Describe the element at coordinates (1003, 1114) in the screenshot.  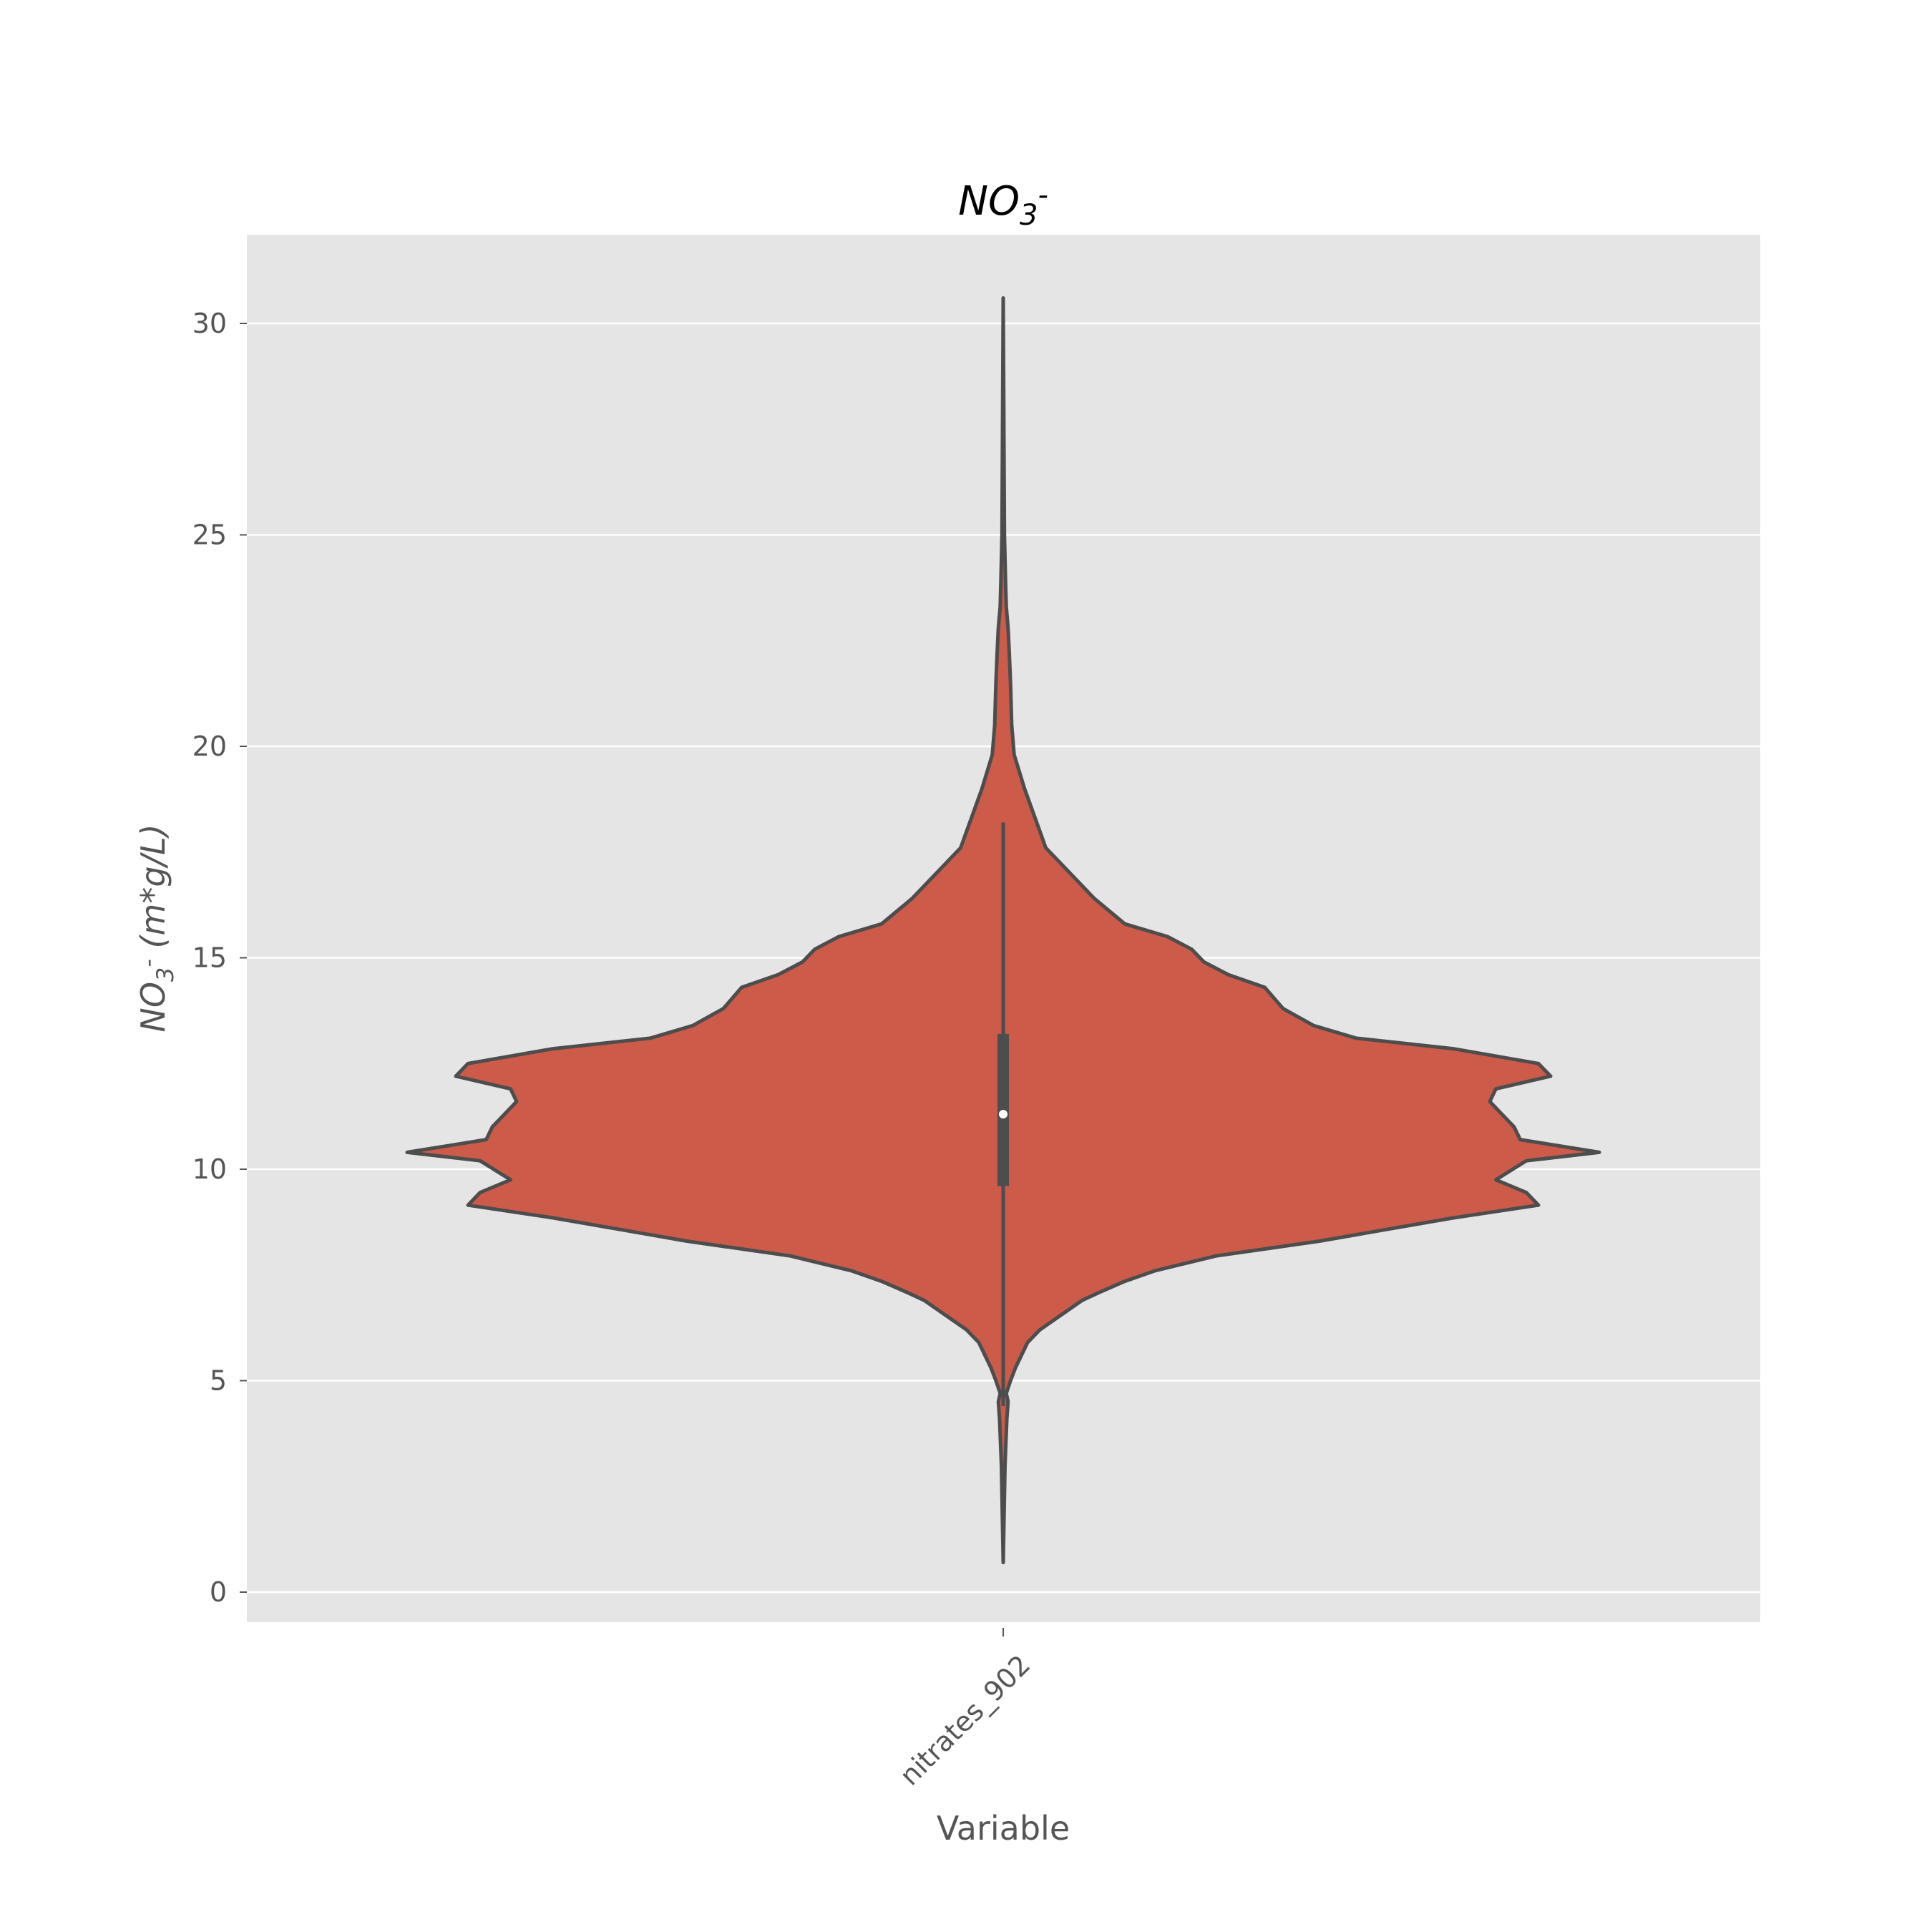
I see `violin-median-marker` at that location.